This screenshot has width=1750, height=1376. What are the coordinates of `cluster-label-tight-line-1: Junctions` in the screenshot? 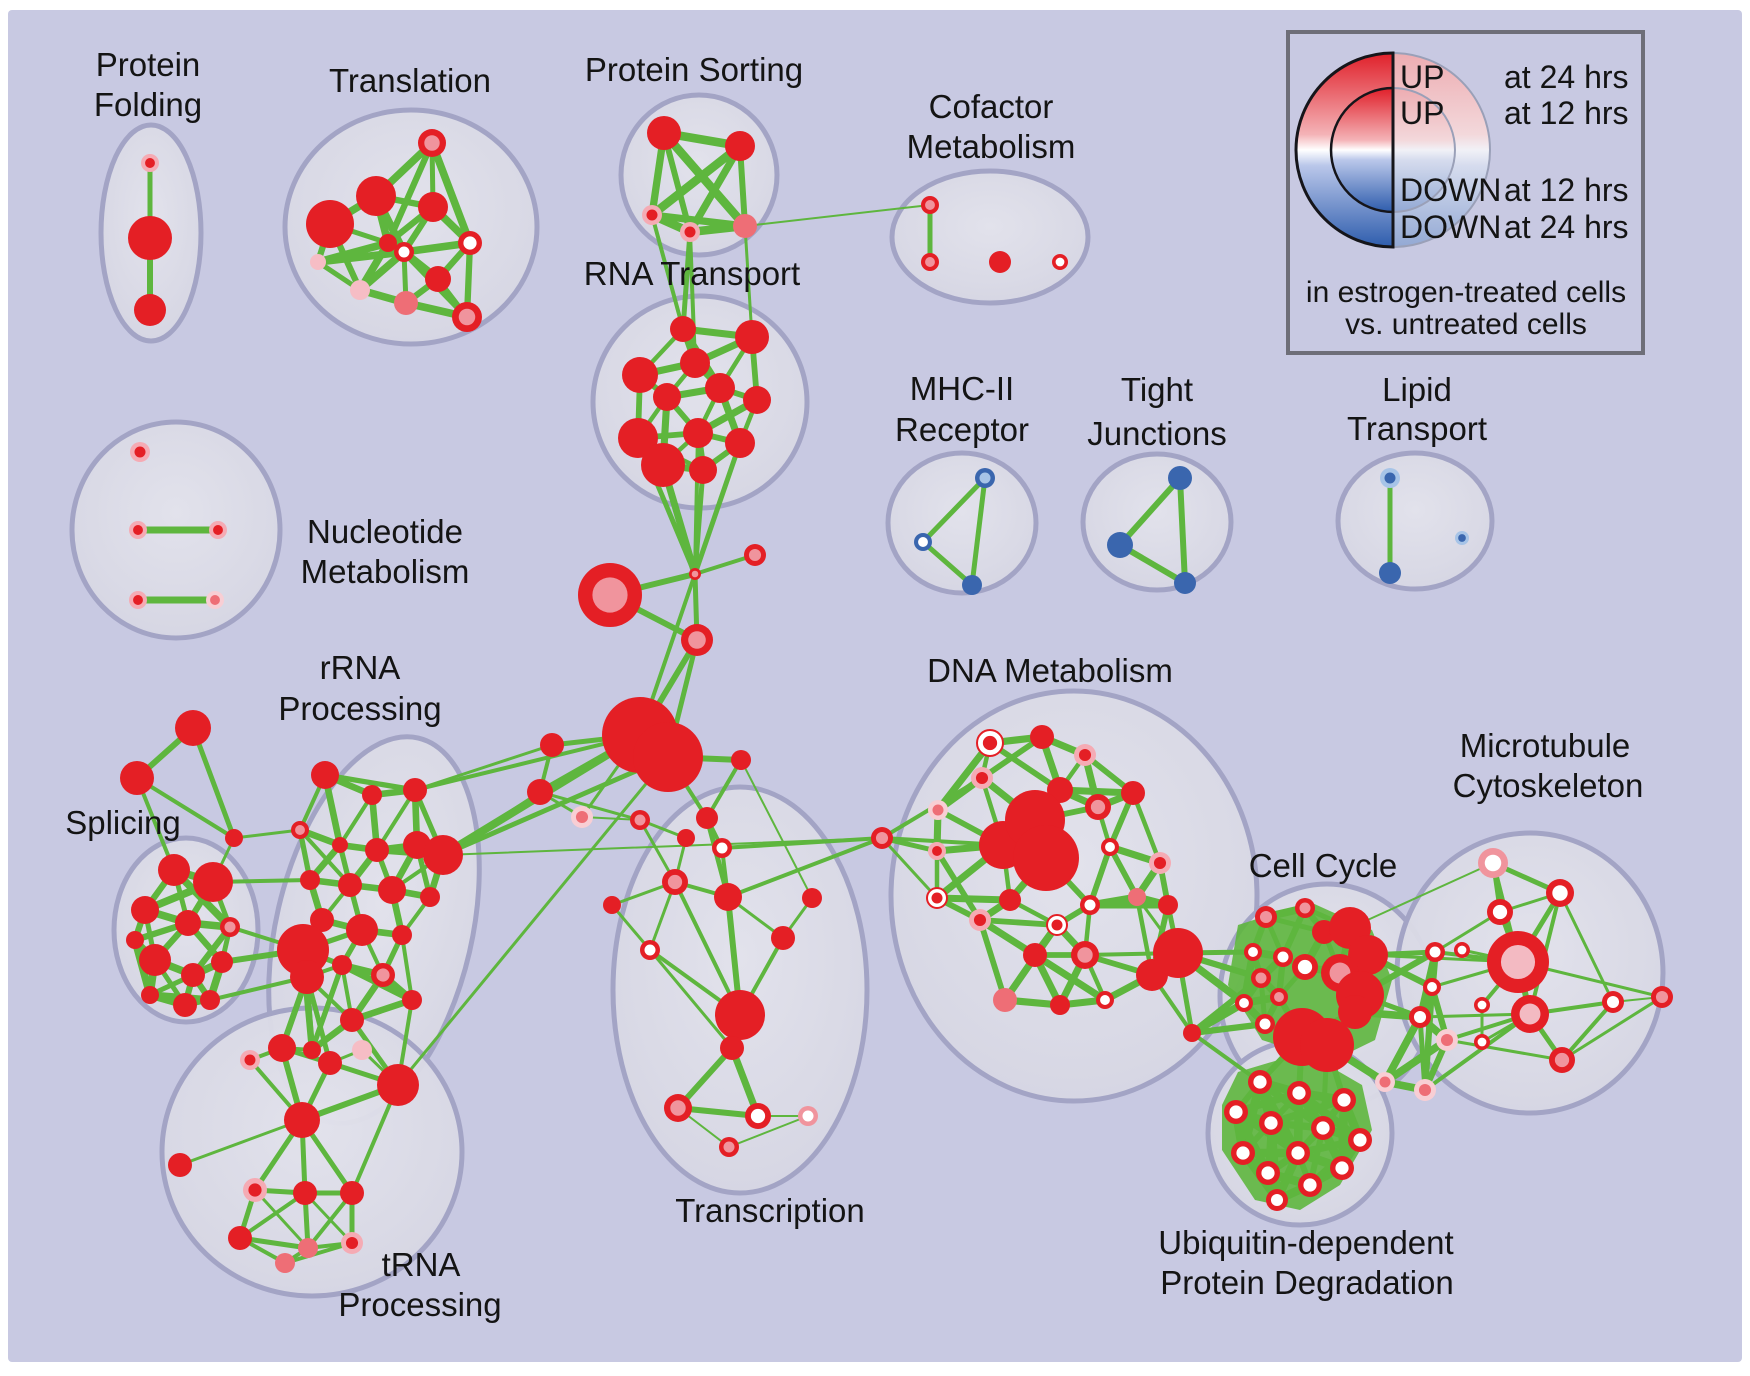 It's located at (1156, 433).